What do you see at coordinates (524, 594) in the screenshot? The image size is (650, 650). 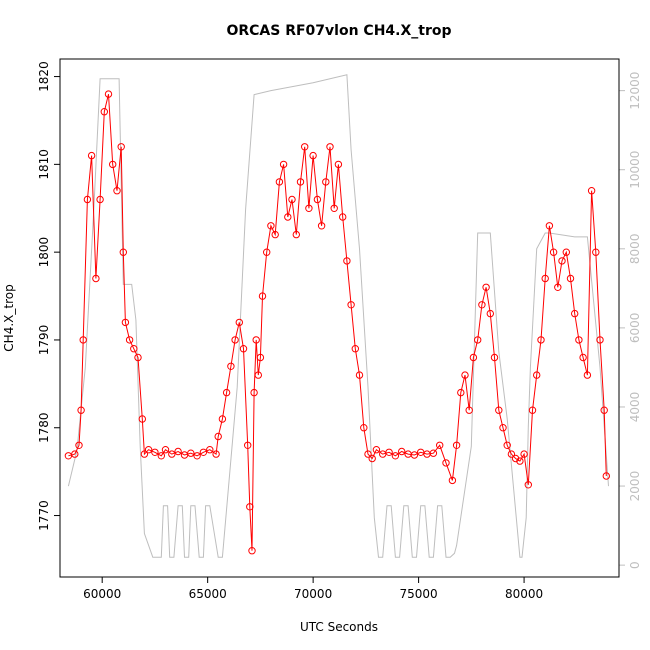 I see `x-tick-label: 80000` at bounding box center [524, 594].